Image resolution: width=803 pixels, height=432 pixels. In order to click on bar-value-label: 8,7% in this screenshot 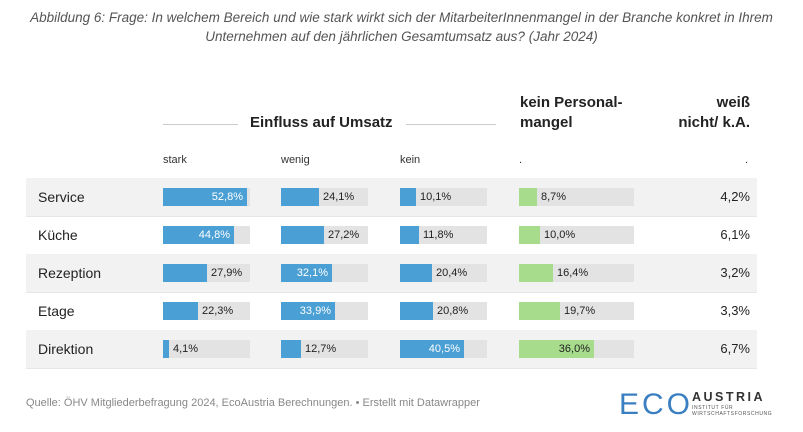, I will do `click(554, 197)`.